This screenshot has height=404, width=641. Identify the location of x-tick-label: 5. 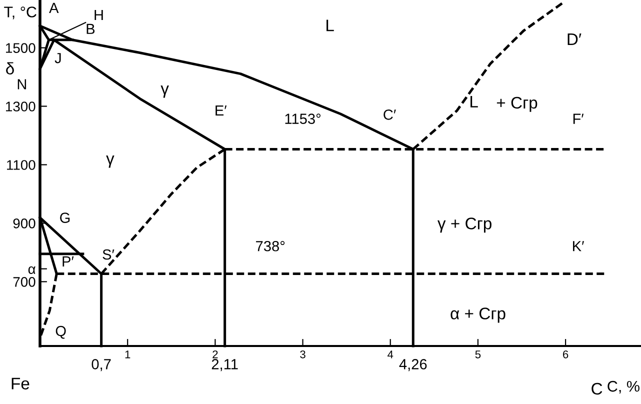
(478, 354).